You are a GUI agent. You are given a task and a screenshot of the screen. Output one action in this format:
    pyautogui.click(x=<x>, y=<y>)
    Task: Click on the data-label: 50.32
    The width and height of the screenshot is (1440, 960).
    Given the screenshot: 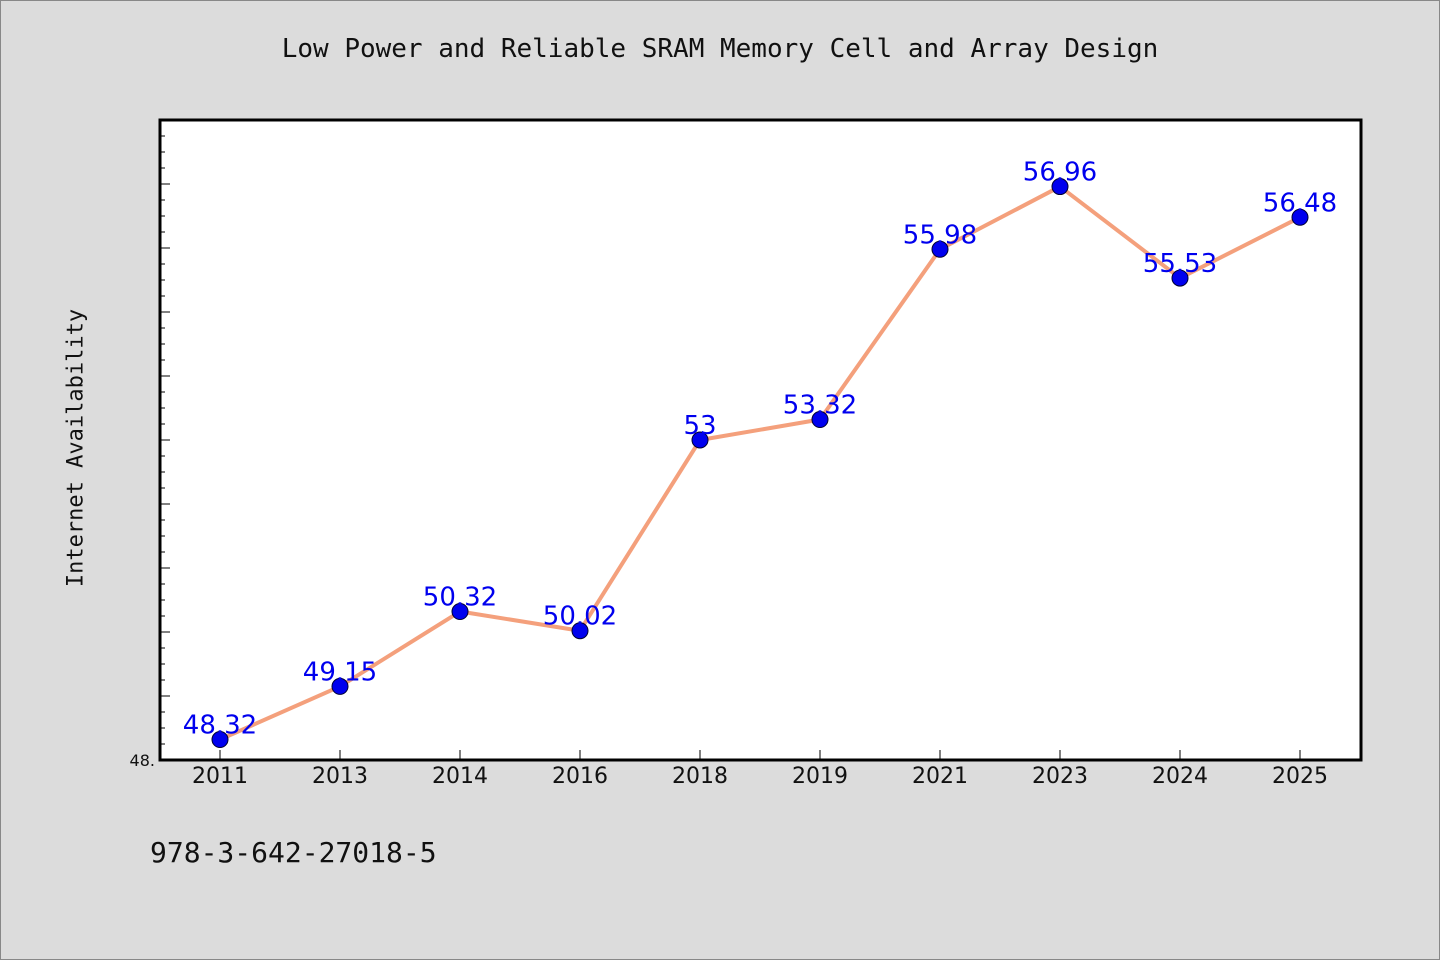 What is the action you would take?
    pyautogui.click(x=460, y=598)
    